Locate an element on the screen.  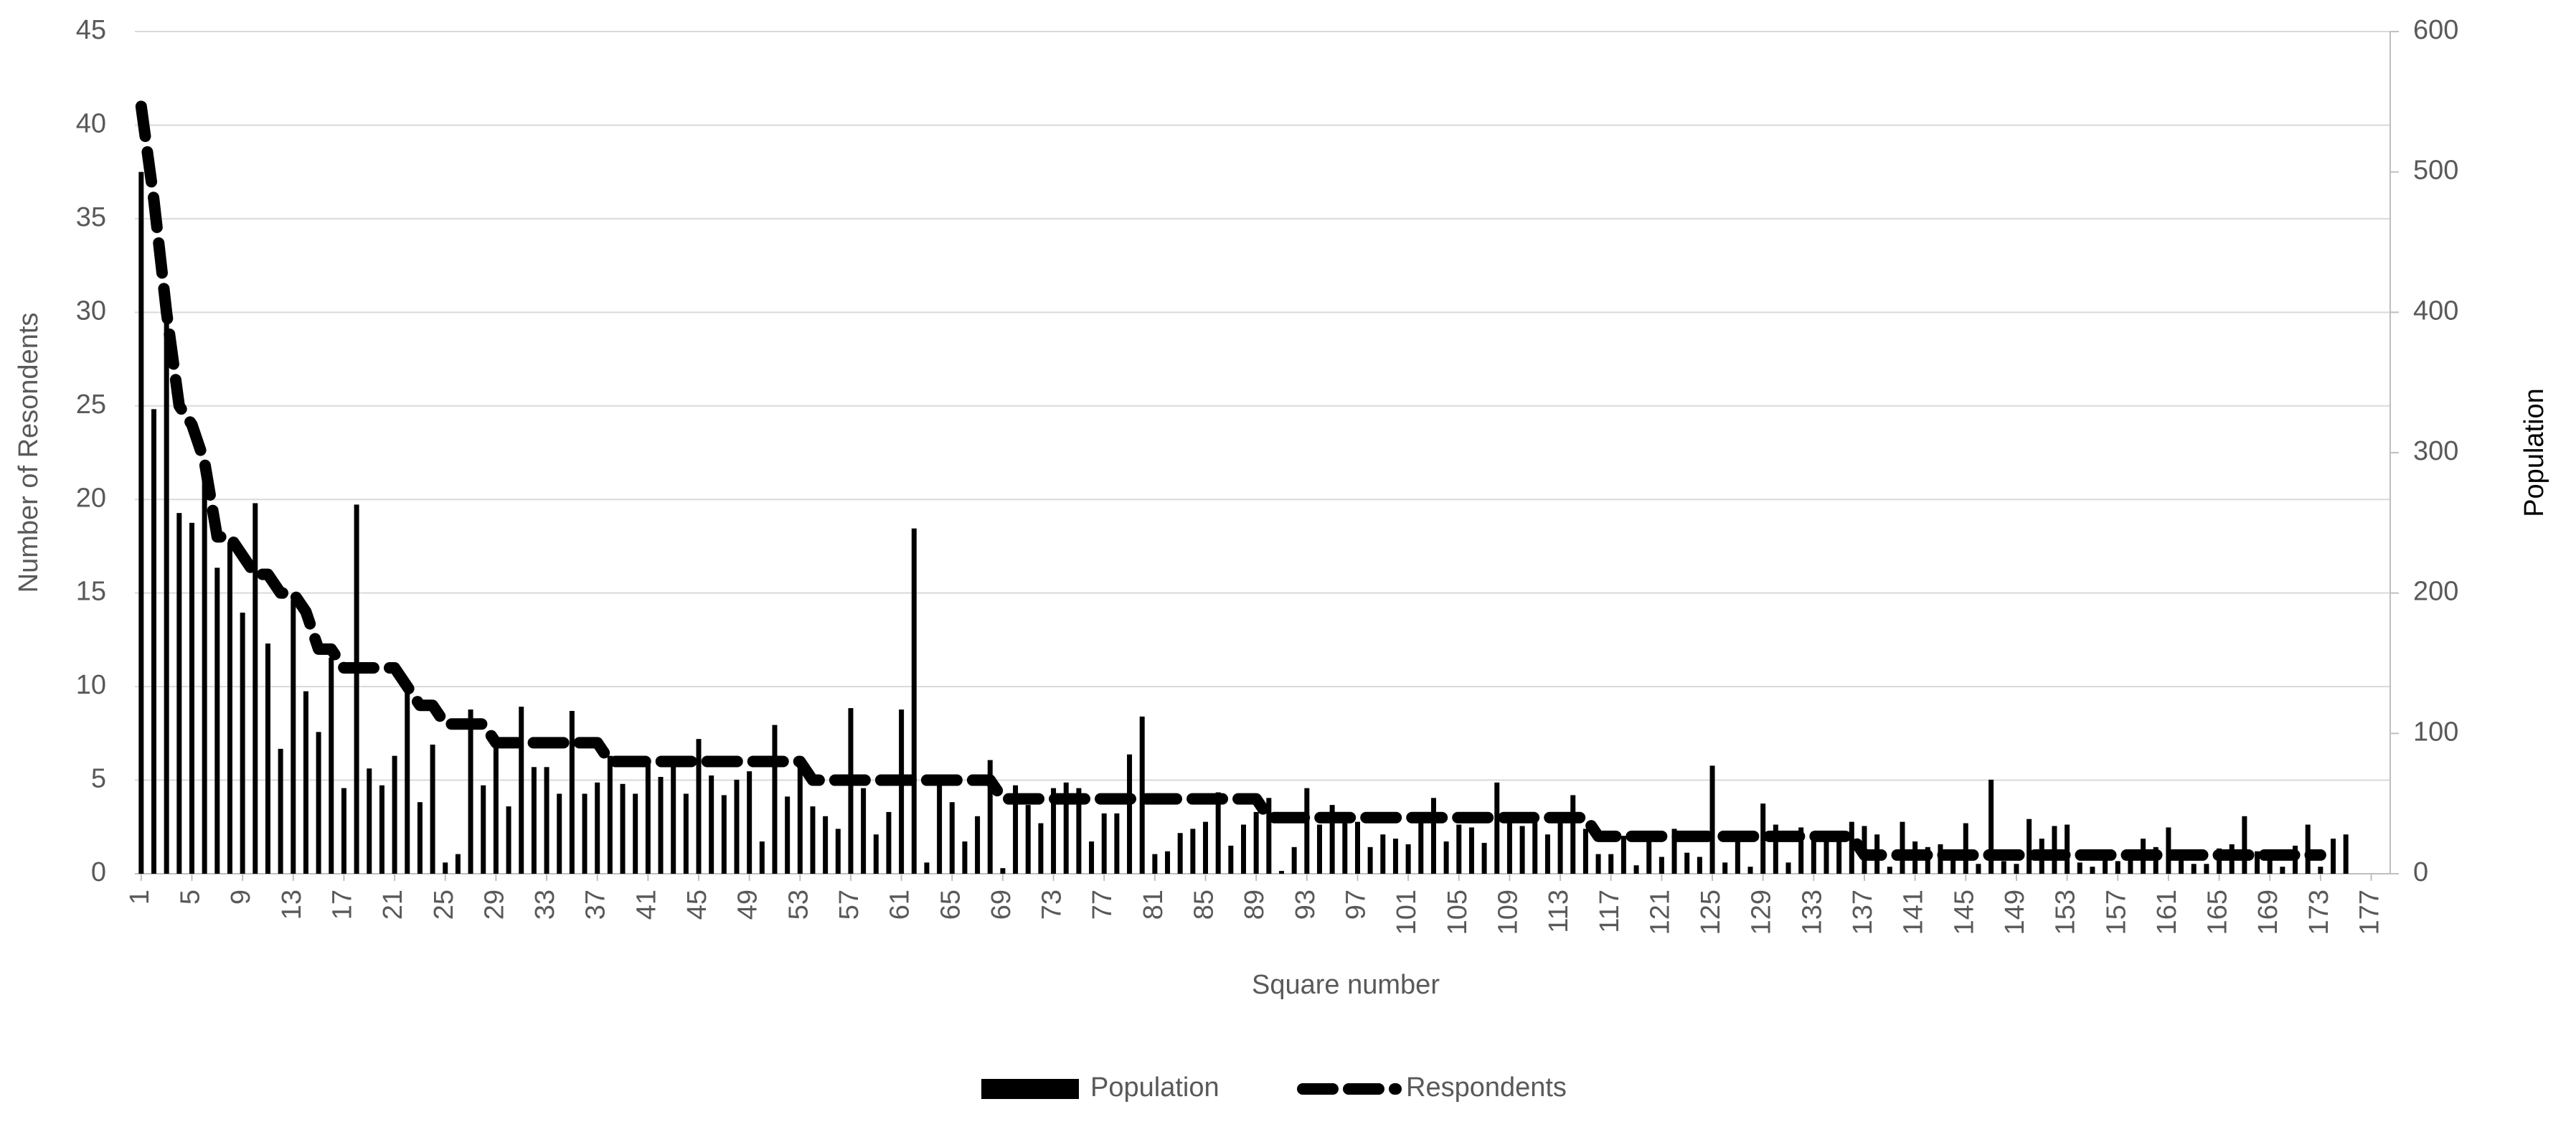
x-axis-title: Square number is located at coordinates (1346, 985).